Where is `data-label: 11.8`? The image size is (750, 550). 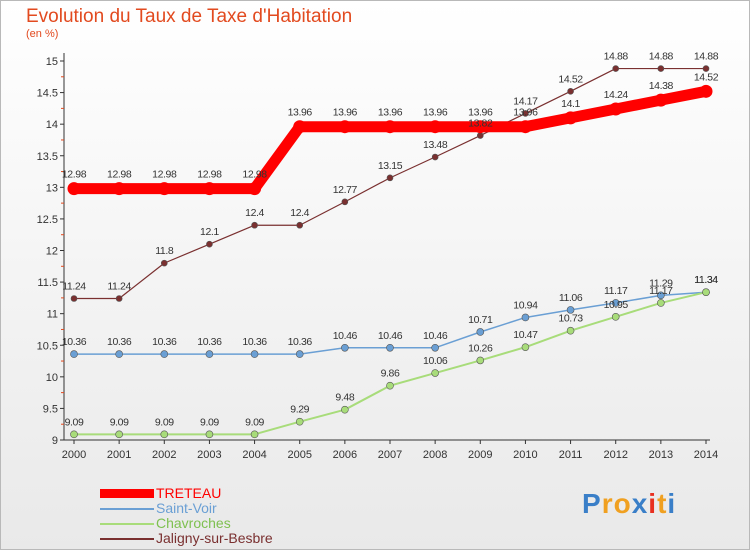
data-label: 11.8 is located at coordinates (164, 251).